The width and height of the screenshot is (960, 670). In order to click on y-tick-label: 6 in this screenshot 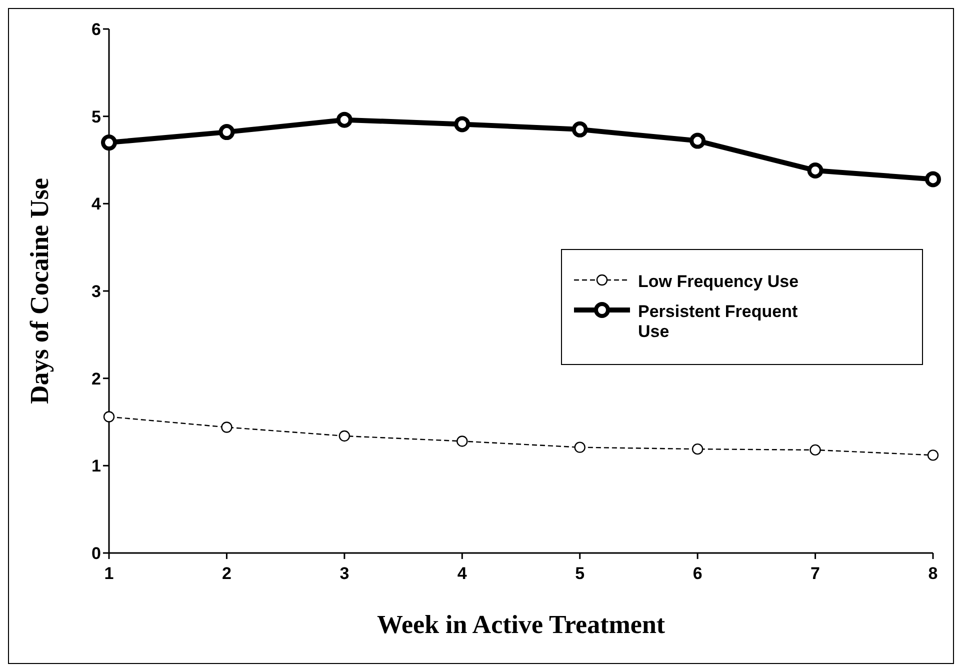, I will do `click(96, 30)`.